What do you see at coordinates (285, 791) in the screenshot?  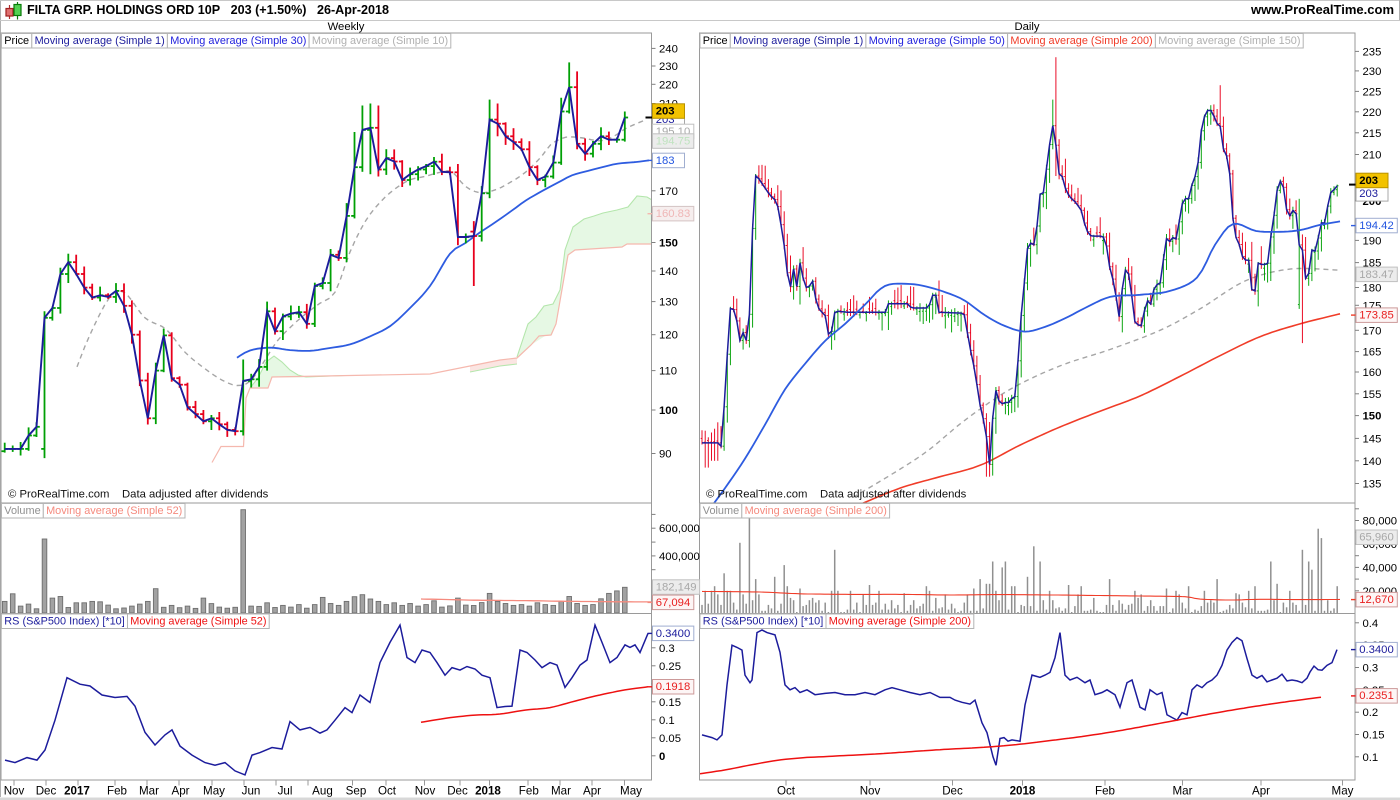 I see `svg-text: Jul` at bounding box center [285, 791].